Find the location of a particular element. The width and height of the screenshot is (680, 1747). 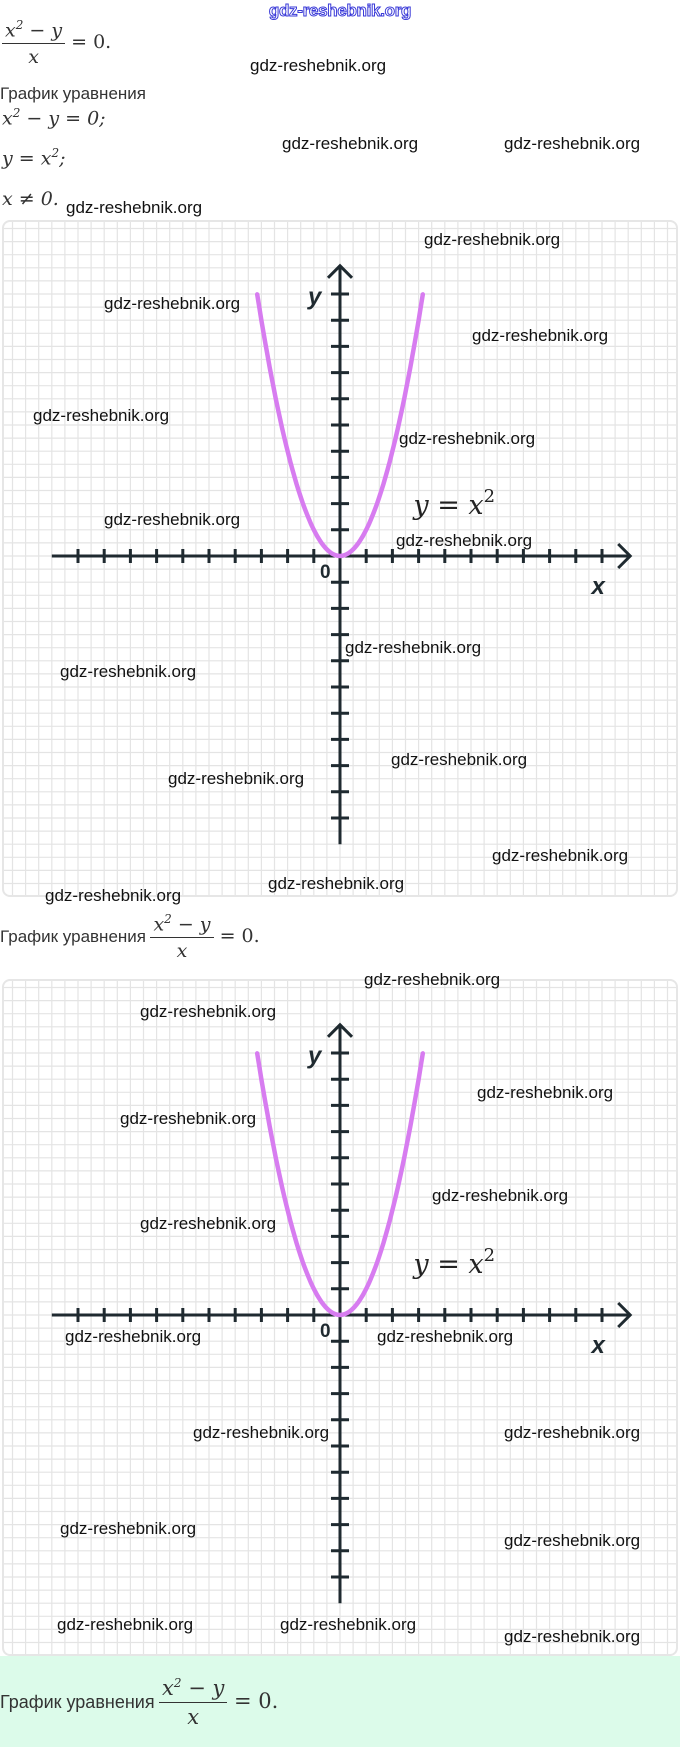

eq-rhs: = 0. is located at coordinates (88, 42).